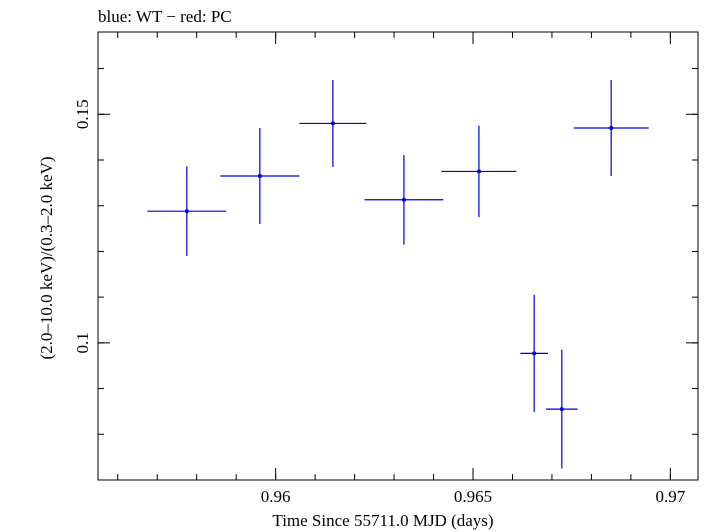 This screenshot has width=707, height=532. What do you see at coordinates (165, 16) in the screenshot?
I see `chart-title: blue: WT − red: PC` at bounding box center [165, 16].